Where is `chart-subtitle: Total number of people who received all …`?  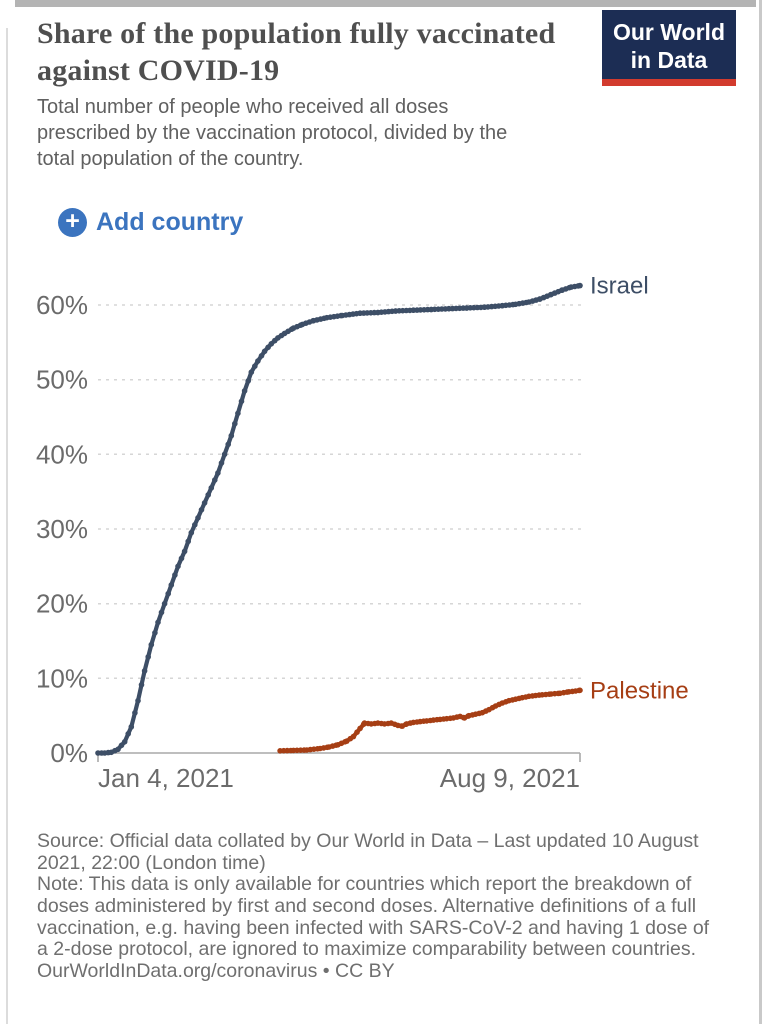 chart-subtitle: Total number of people who received all … is located at coordinates (272, 133).